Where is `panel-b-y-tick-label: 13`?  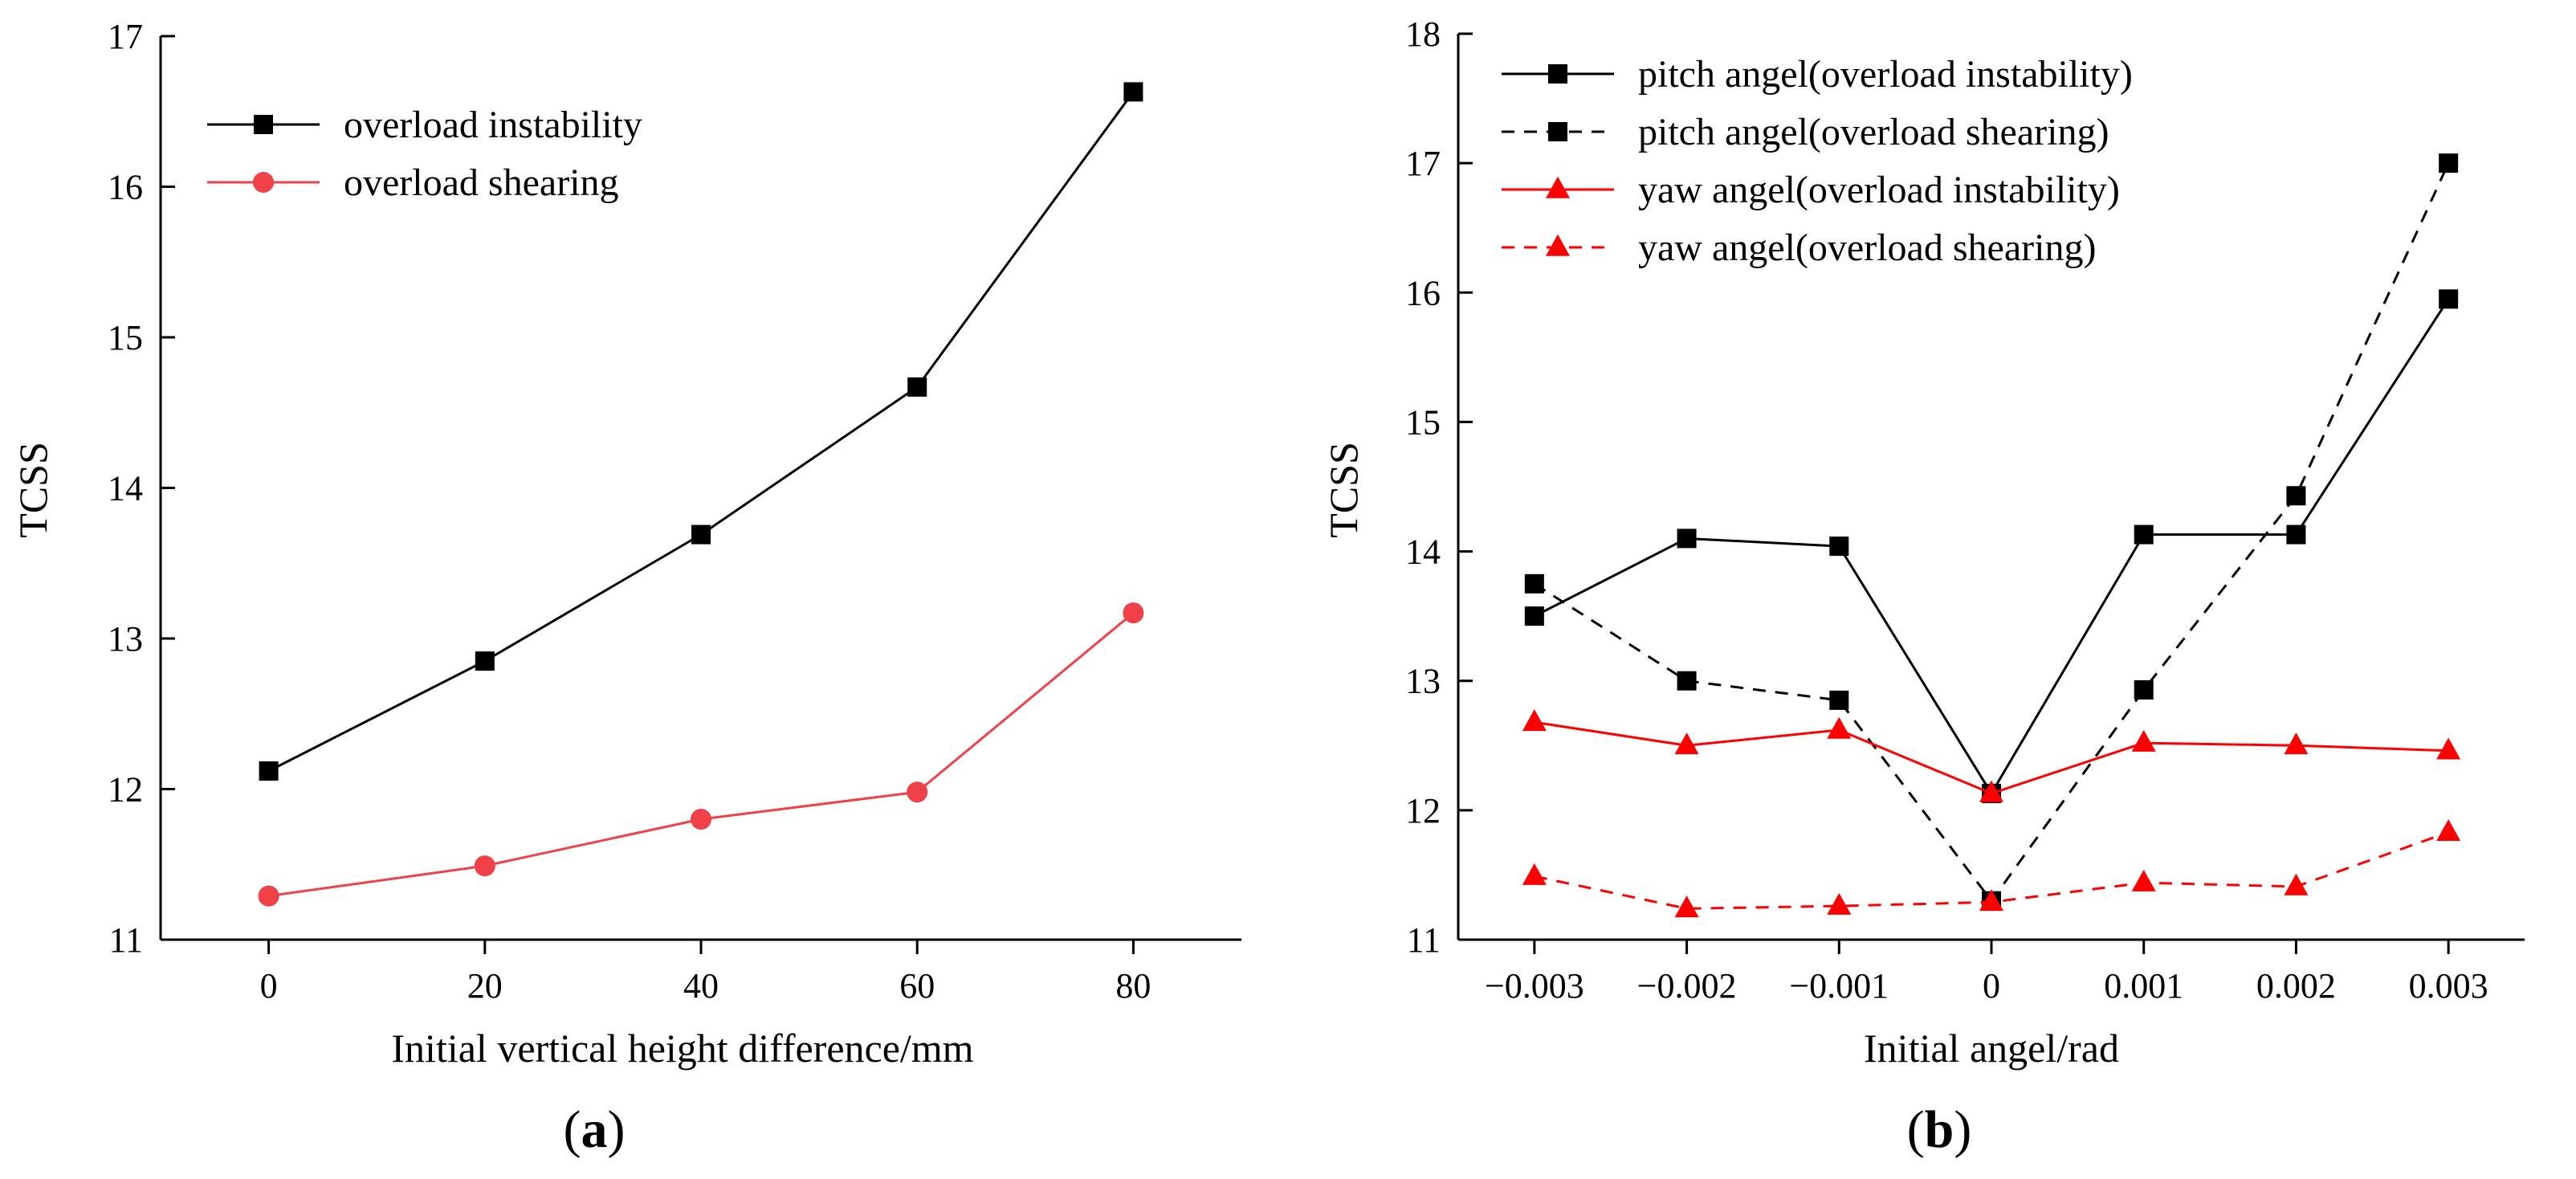
panel-b-y-tick-label: 13 is located at coordinates (1423, 681).